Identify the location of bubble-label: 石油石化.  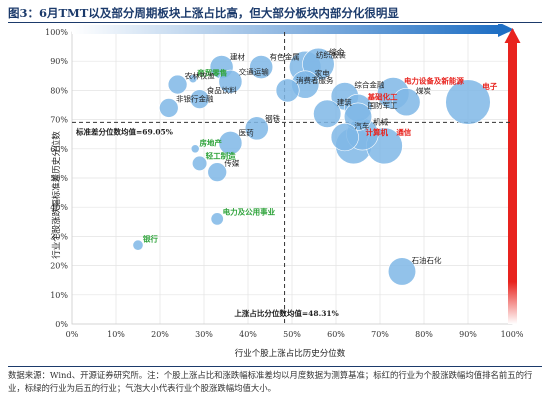
(427, 260).